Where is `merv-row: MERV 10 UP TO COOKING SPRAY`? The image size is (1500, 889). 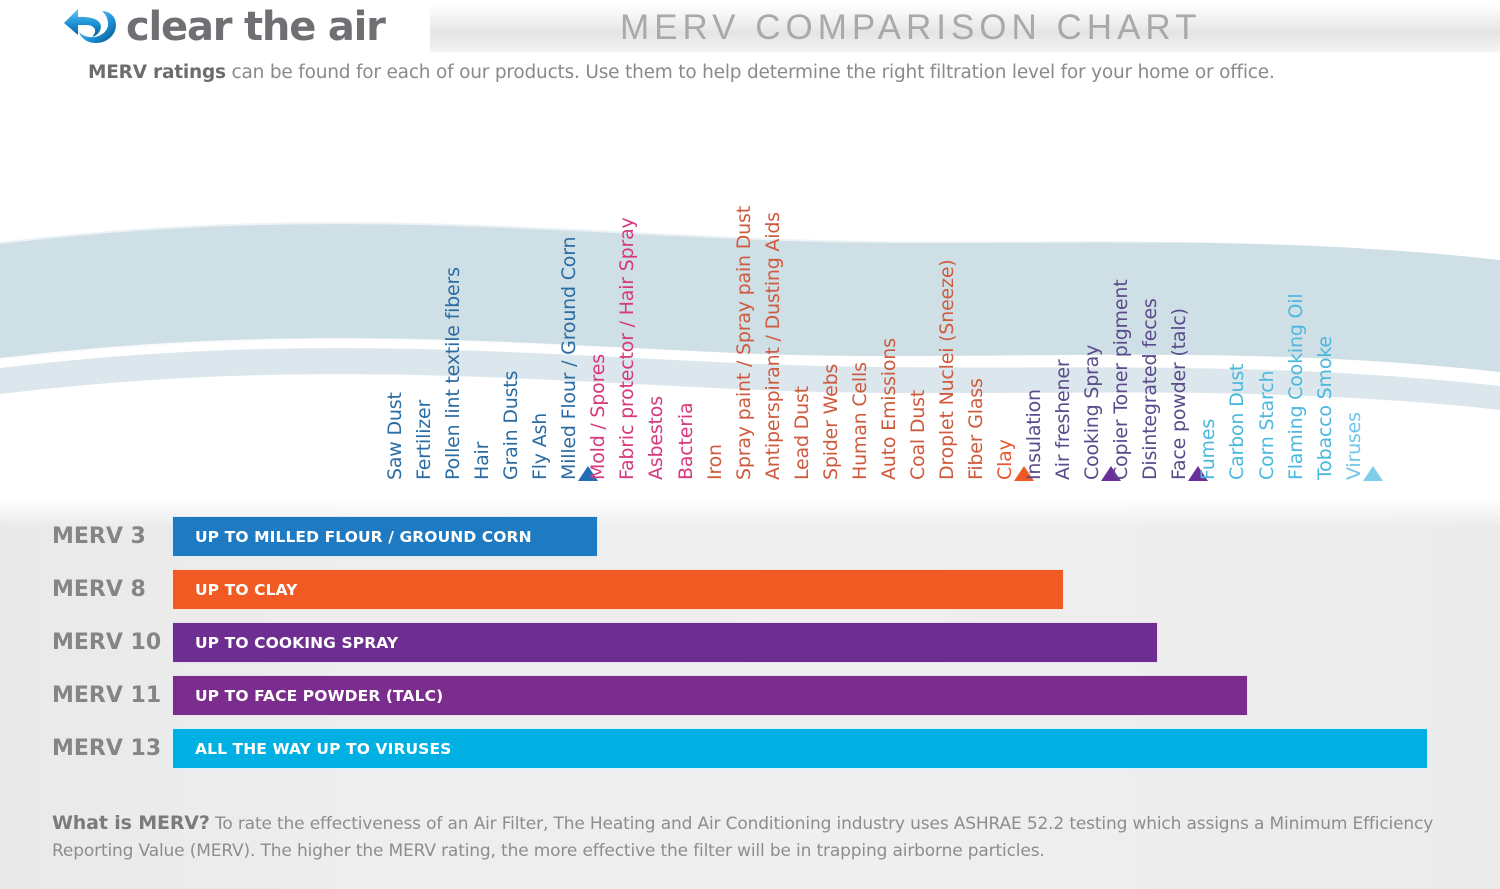 merv-row: MERV 10 UP TO COOKING SPRAY is located at coordinates (750, 642).